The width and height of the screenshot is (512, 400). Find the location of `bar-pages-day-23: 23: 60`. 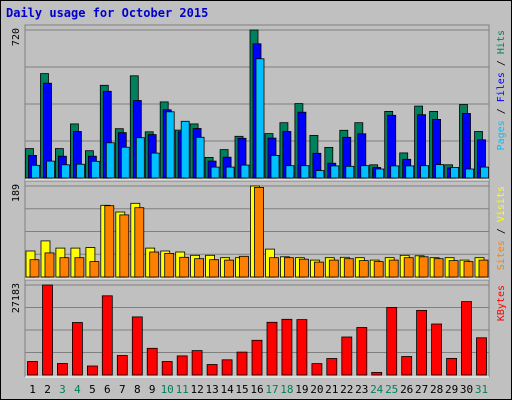

bar-pages-day-23: 23: 60 is located at coordinates (365, 172).